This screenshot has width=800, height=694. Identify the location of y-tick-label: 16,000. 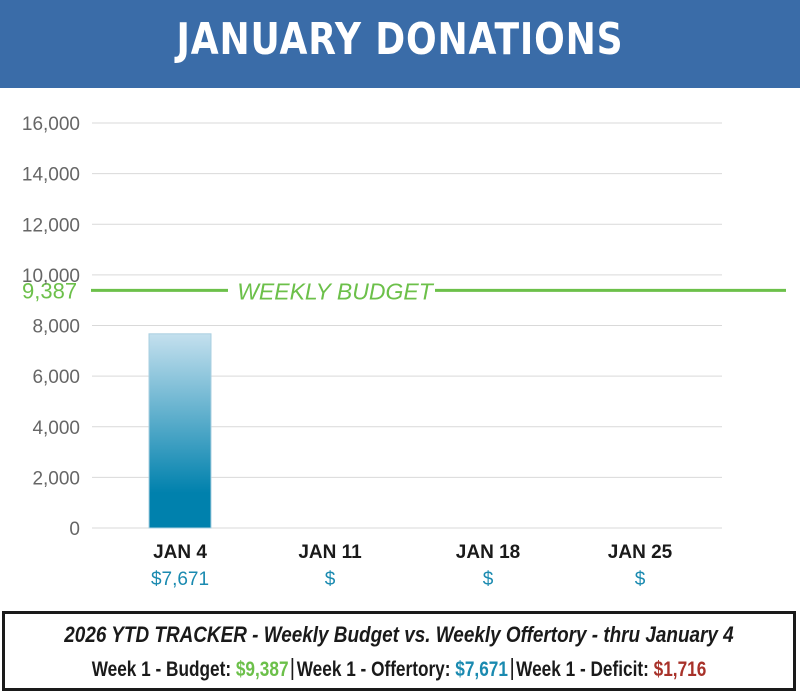
(51, 124).